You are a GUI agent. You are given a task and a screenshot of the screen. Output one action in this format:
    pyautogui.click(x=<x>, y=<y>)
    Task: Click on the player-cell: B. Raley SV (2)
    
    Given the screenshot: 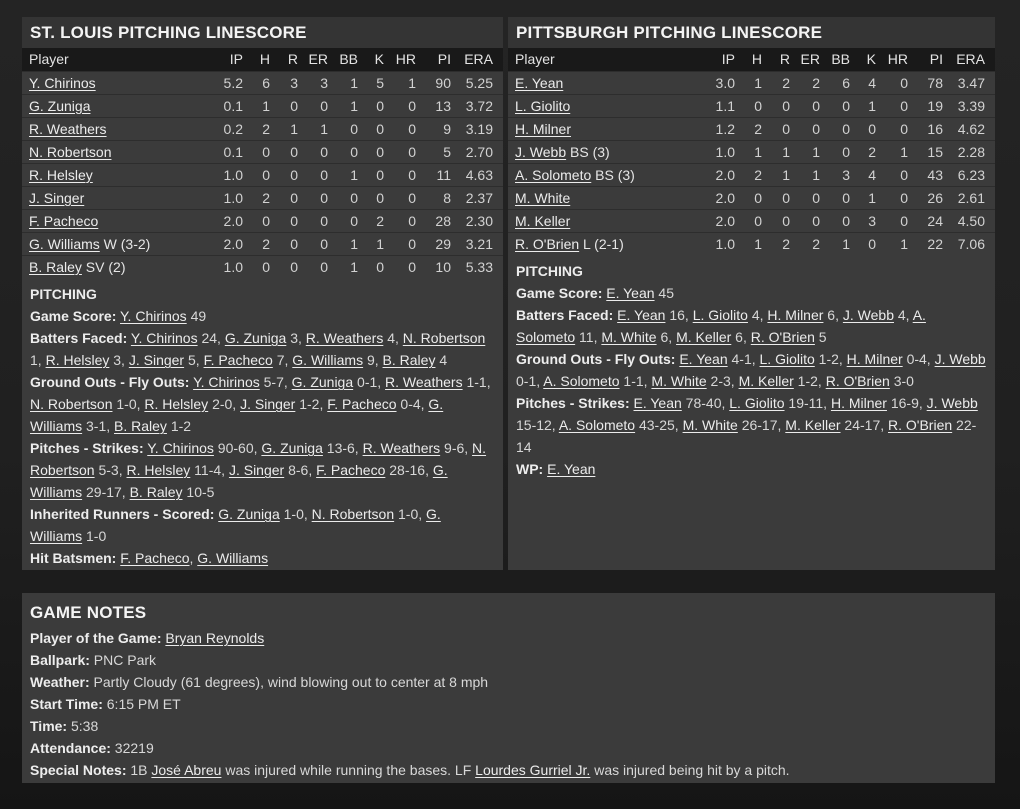 What is the action you would take?
    pyautogui.click(x=116, y=266)
    